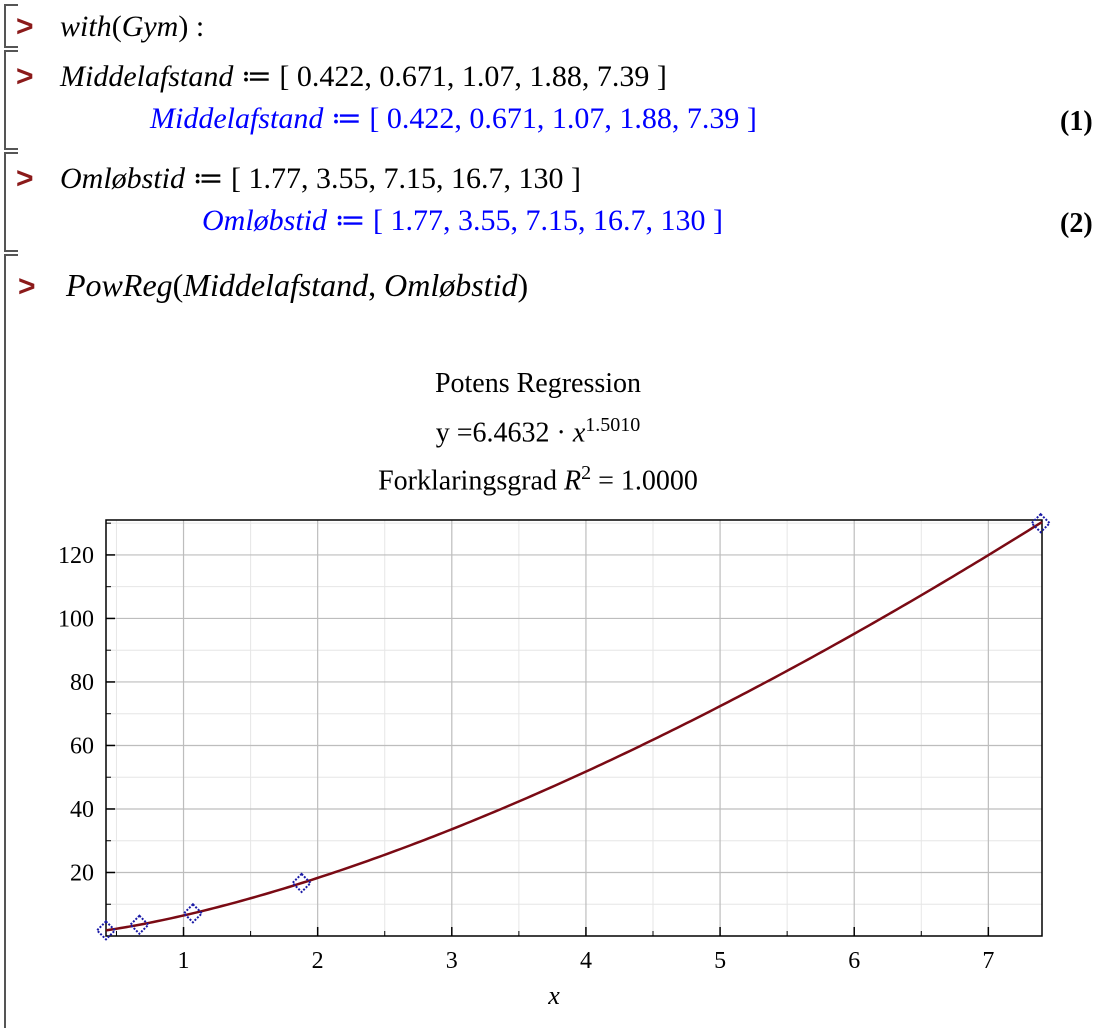 This screenshot has width=1110, height=1028. Describe the element at coordinates (82, 810) in the screenshot. I see `y-tick-label: 40` at that location.